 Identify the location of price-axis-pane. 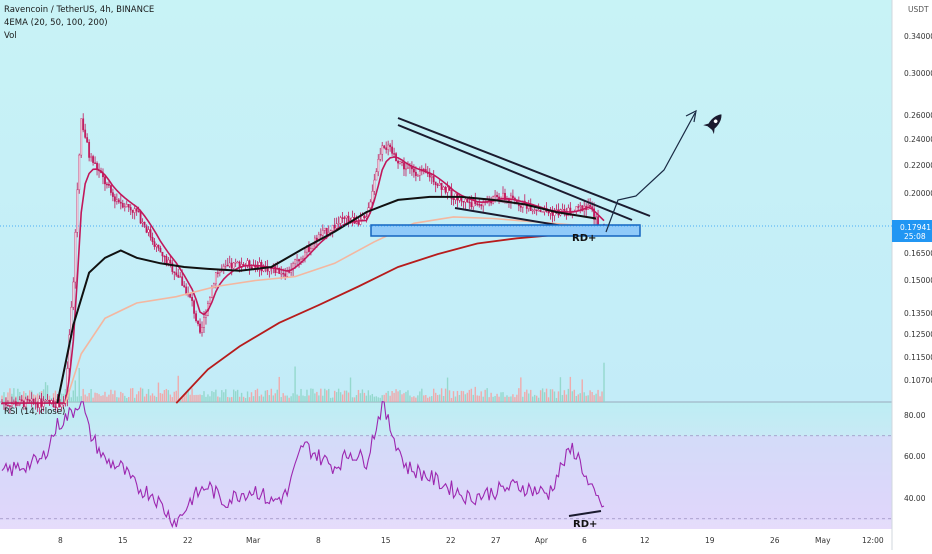
(912, 275).